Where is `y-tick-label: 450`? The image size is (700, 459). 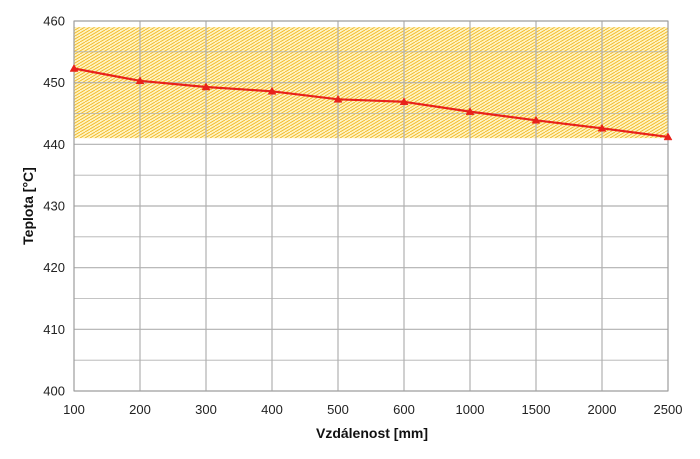 y-tick-label: 450 is located at coordinates (54, 82).